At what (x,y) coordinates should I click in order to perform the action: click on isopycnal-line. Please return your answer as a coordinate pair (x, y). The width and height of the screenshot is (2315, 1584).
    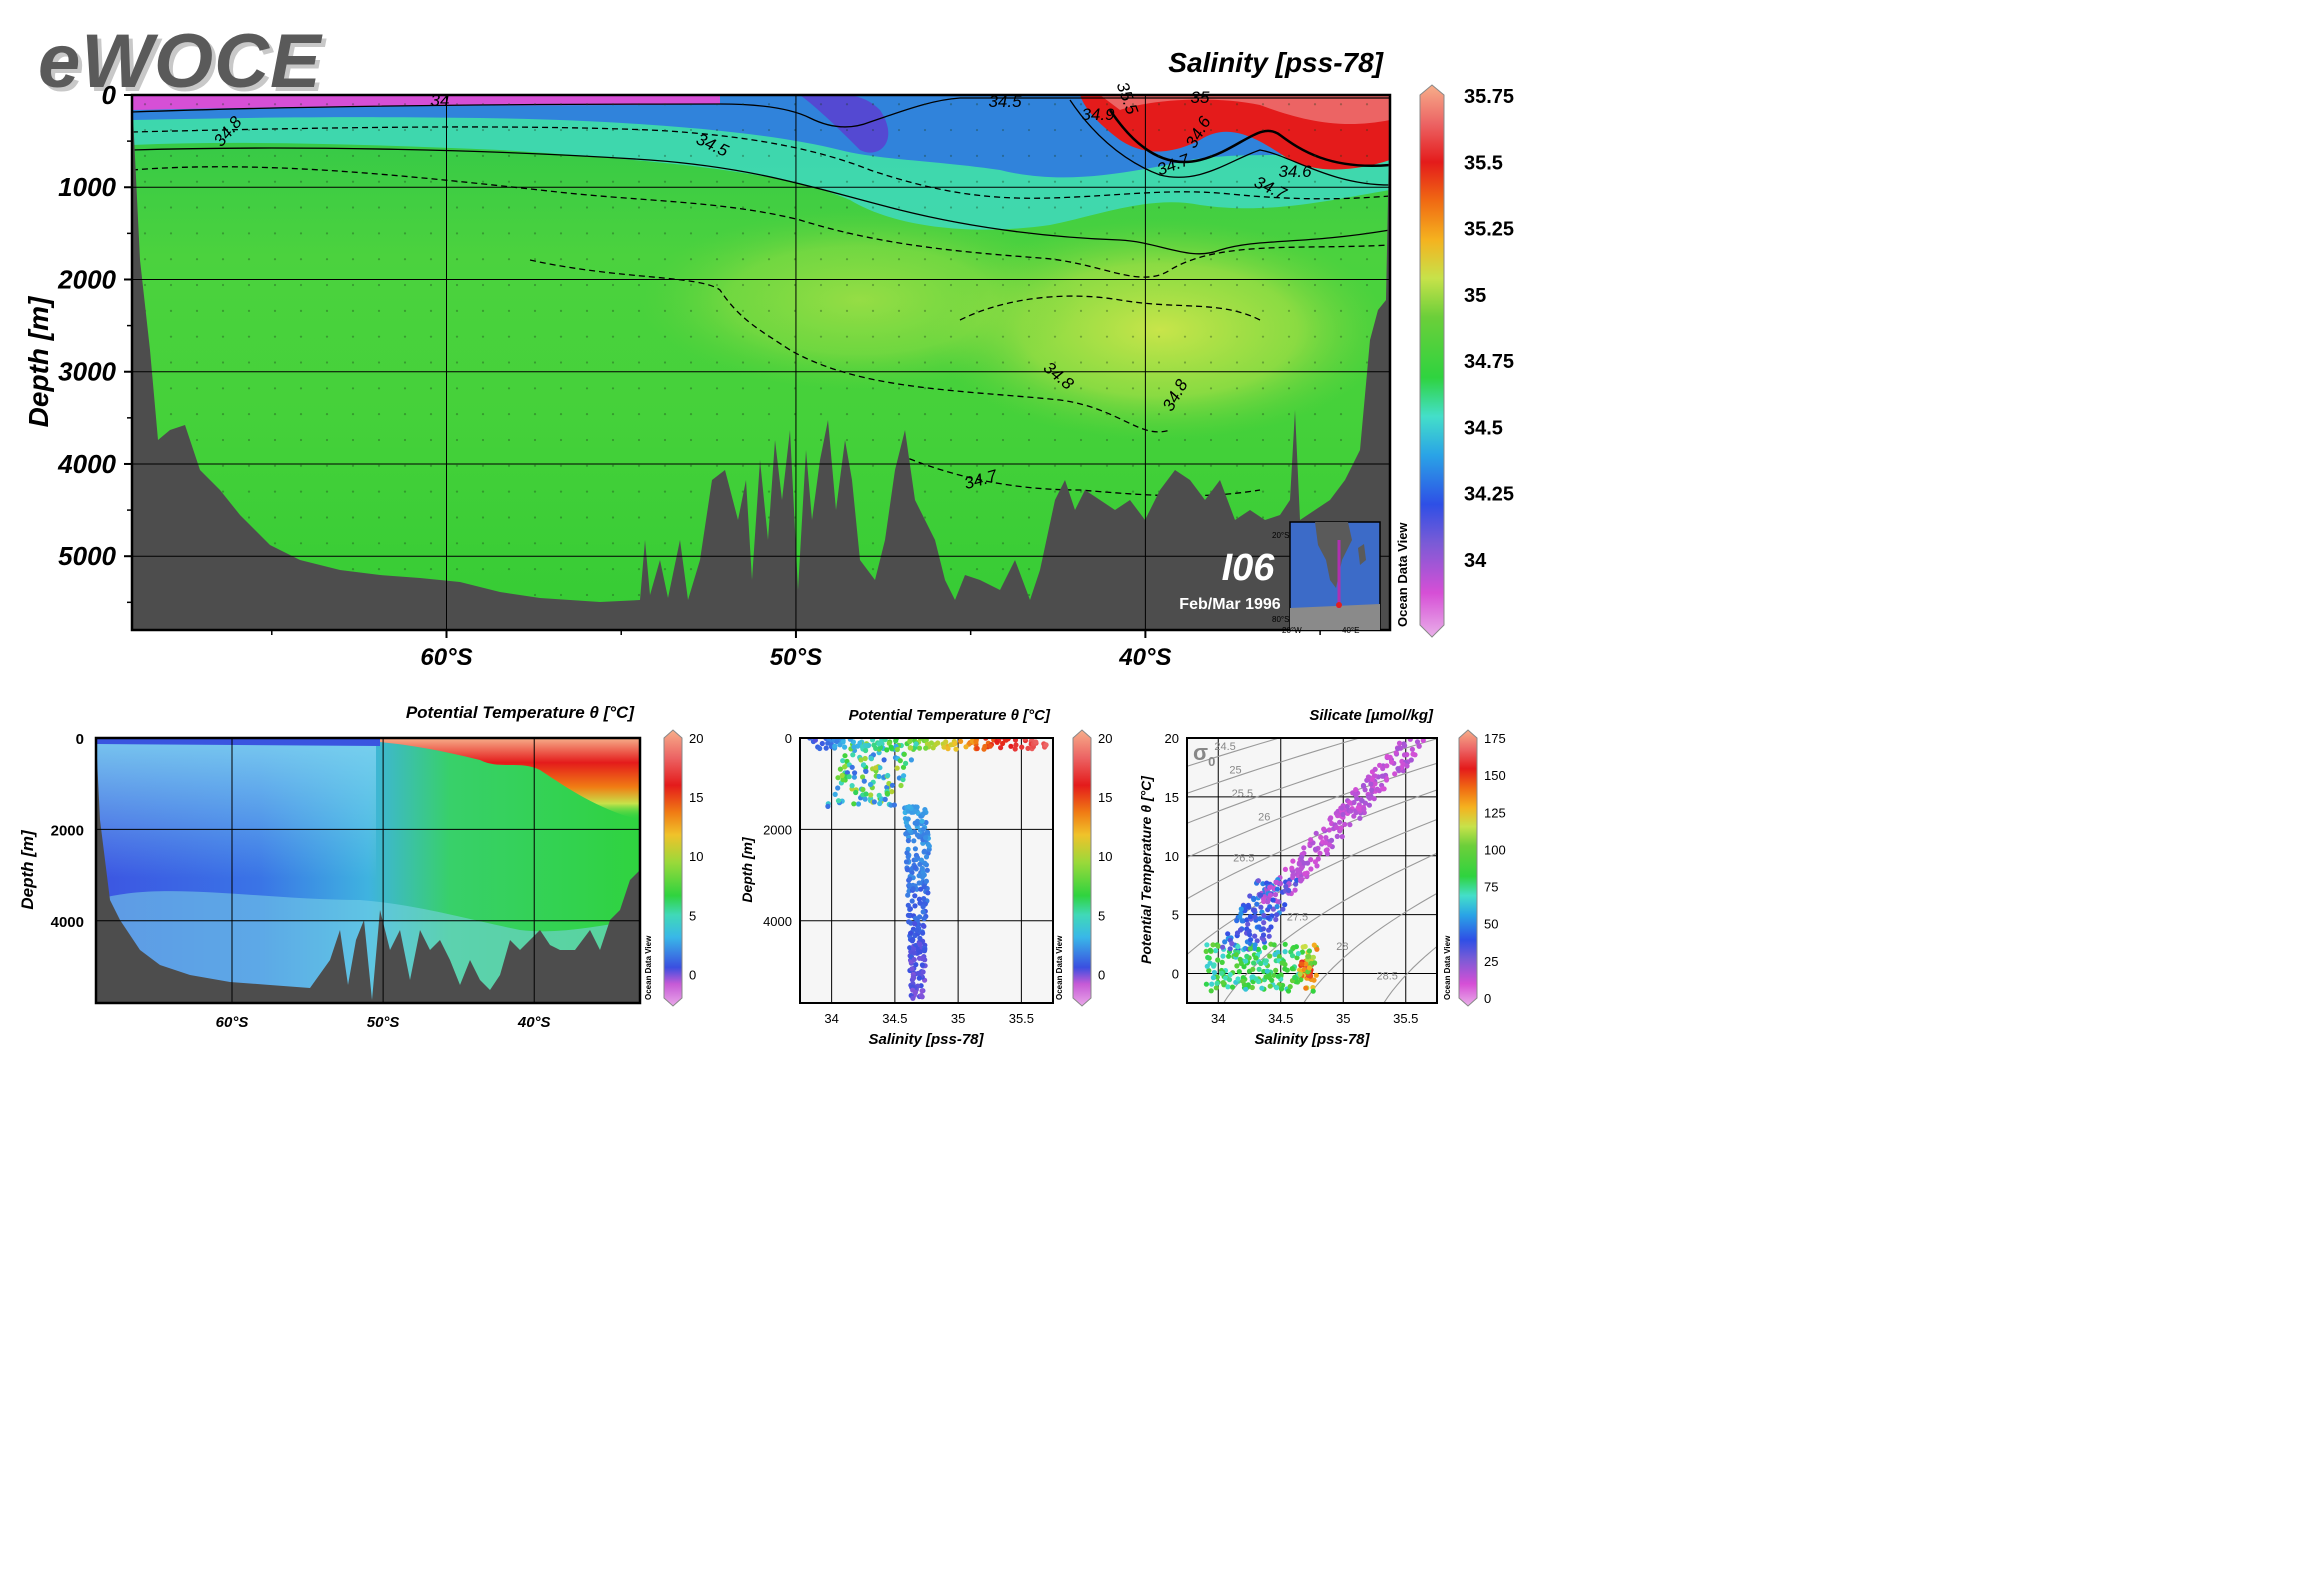
    Looking at the image, I should click on (1312, 844).